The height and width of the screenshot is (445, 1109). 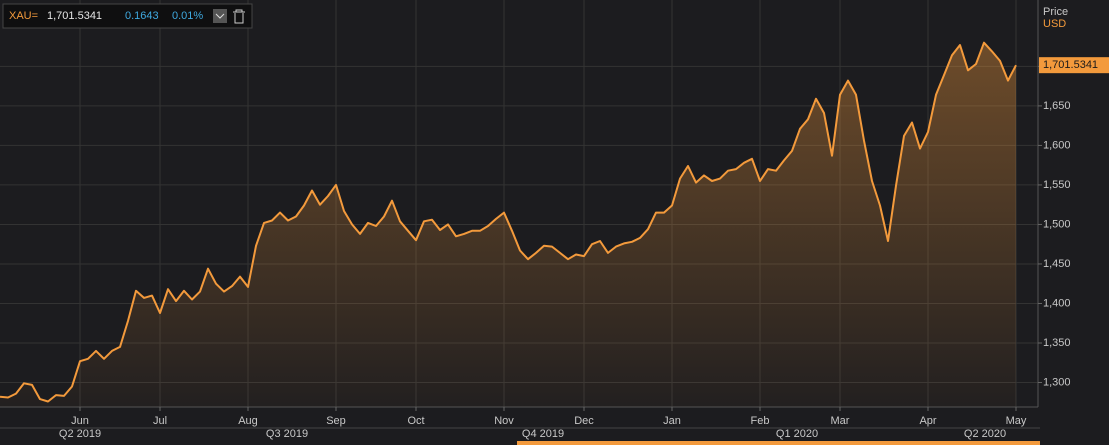 I want to click on x-tick-label: Jul, so click(x=160, y=421).